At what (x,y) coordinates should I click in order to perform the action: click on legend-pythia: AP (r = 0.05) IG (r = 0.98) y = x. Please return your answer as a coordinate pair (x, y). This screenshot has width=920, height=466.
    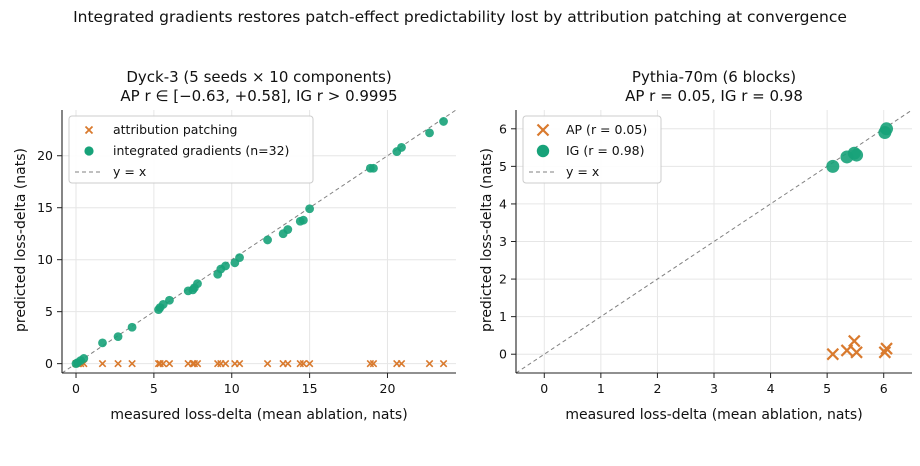
    Looking at the image, I should click on (592, 149).